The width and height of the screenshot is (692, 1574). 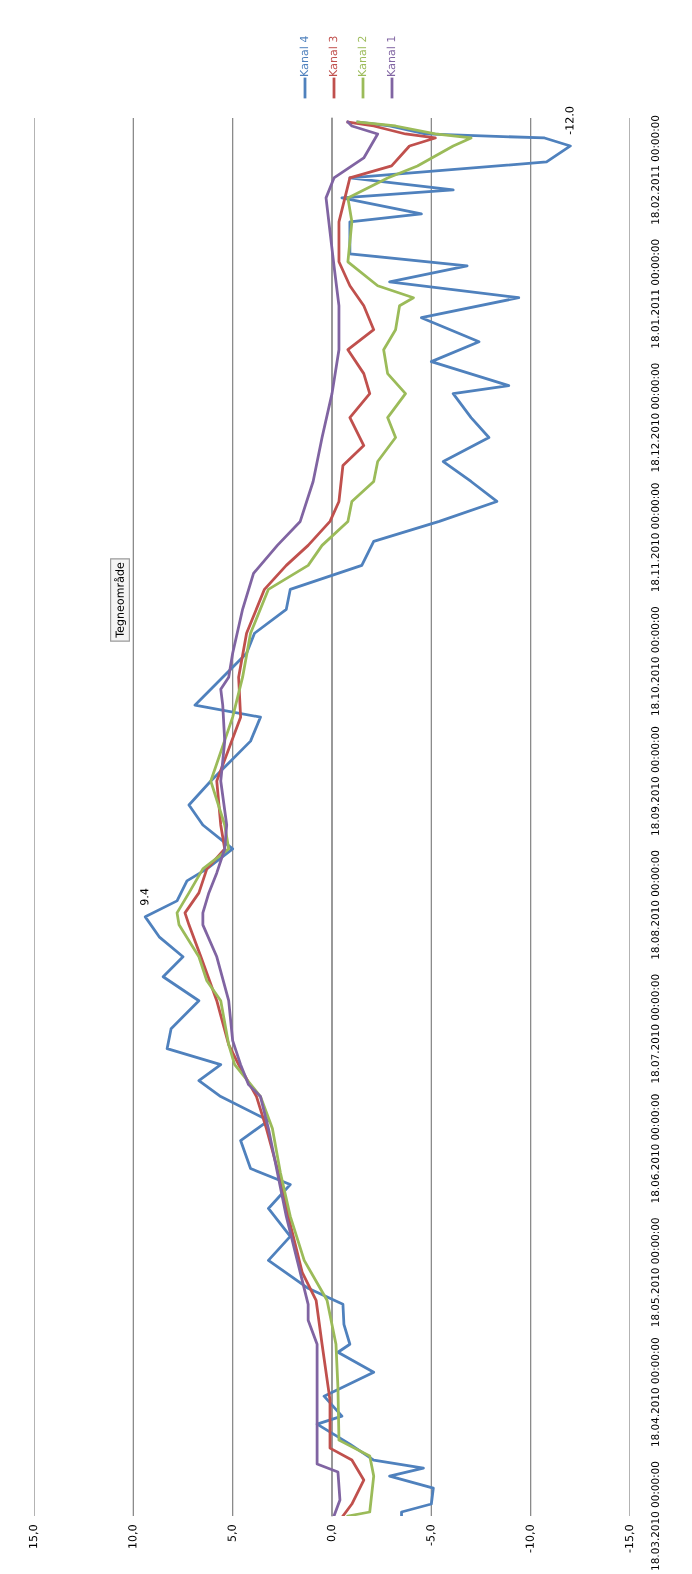 I want to click on y-tick-label: 18.09.2010 00:00:00, so click(x=655, y=780).